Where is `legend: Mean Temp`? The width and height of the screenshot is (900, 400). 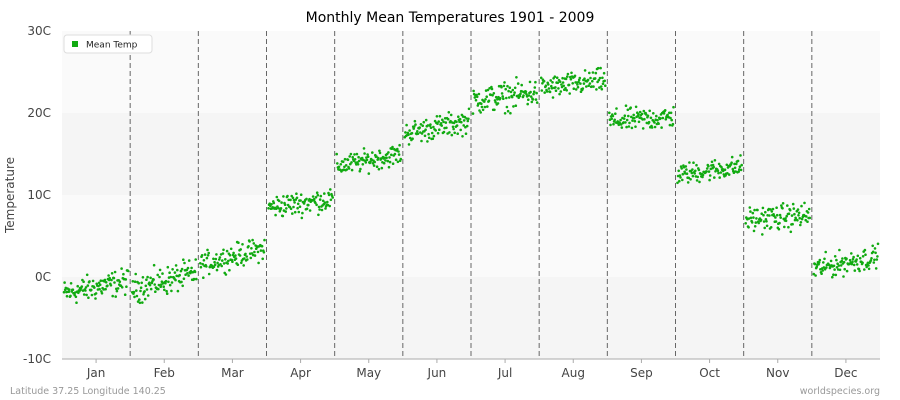
legend: Mean Temp is located at coordinates (108, 44).